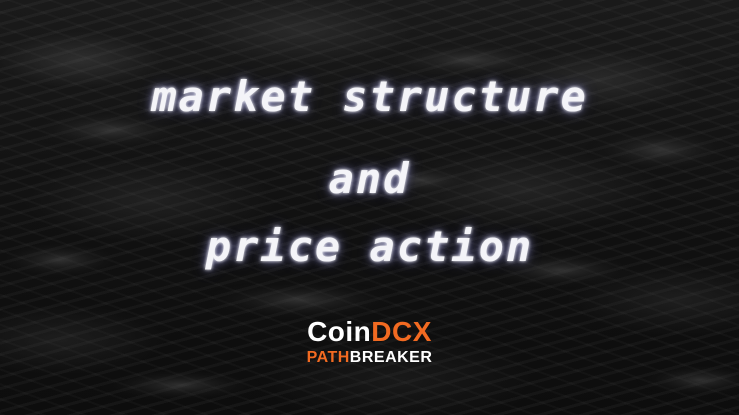 The image size is (739, 415). What do you see at coordinates (328, 357) in the screenshot?
I see `logo-path-text: PATH` at bounding box center [328, 357].